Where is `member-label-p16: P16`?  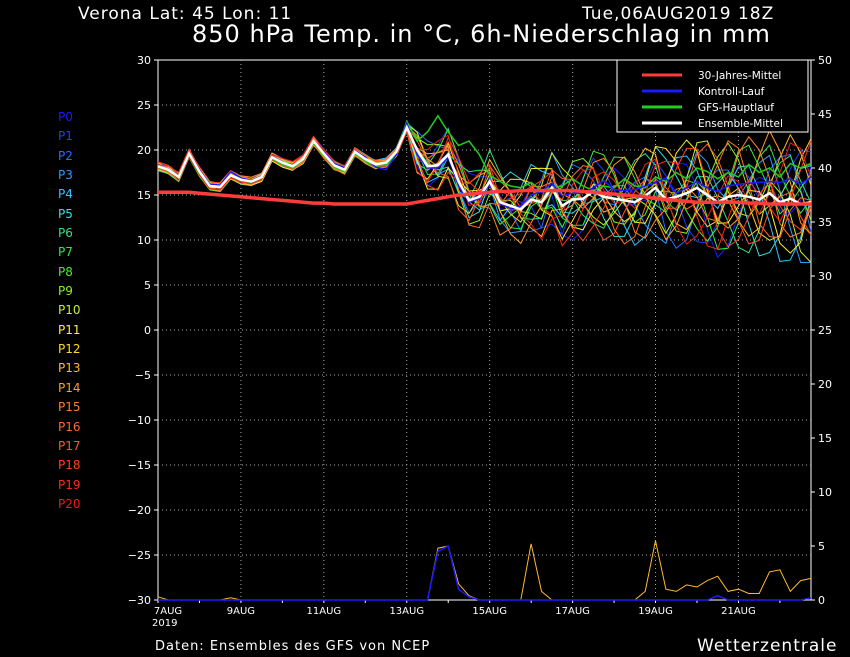
member-label-p16: P16 is located at coordinates (69, 426).